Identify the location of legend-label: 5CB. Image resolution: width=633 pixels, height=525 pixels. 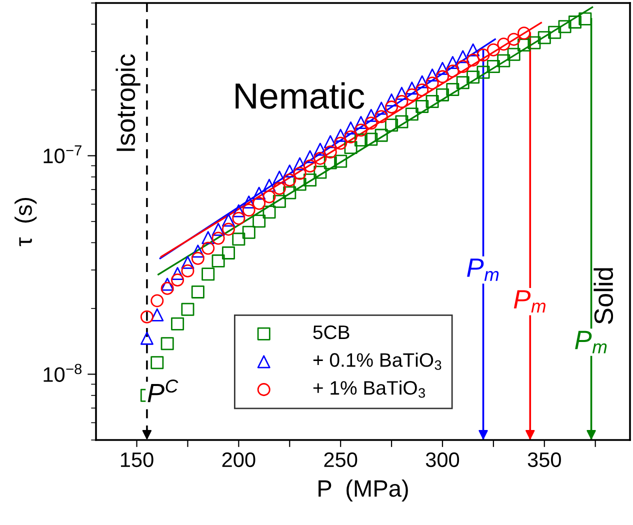
(331, 332).